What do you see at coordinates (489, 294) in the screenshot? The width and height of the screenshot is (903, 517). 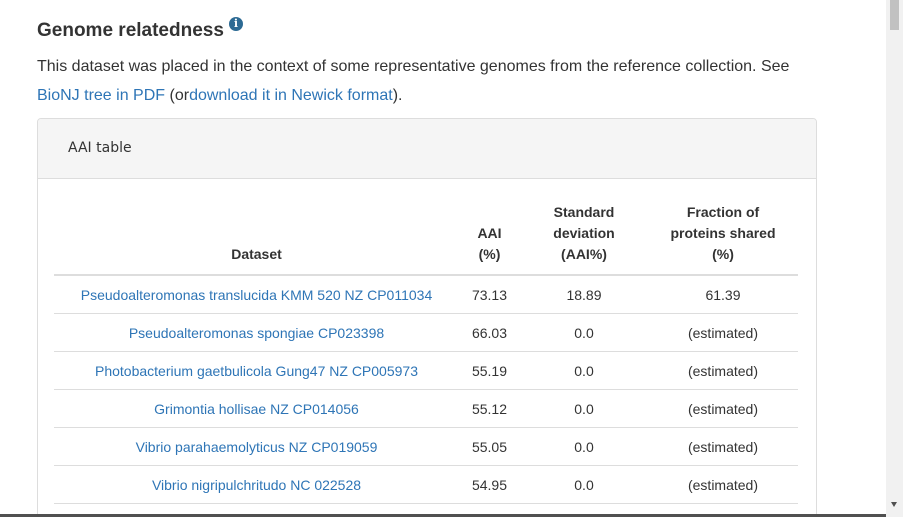 I see `aai-cell: 73.13` at bounding box center [489, 294].